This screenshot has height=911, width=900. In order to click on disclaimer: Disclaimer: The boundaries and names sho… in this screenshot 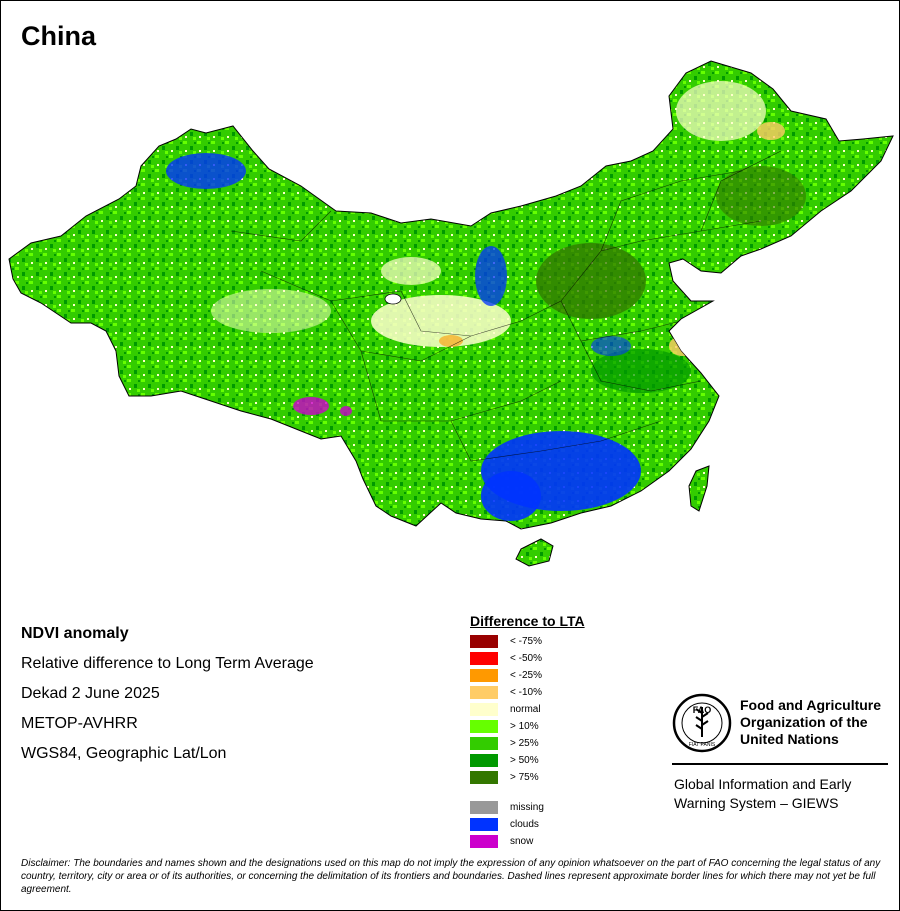, I will do `click(451, 876)`.